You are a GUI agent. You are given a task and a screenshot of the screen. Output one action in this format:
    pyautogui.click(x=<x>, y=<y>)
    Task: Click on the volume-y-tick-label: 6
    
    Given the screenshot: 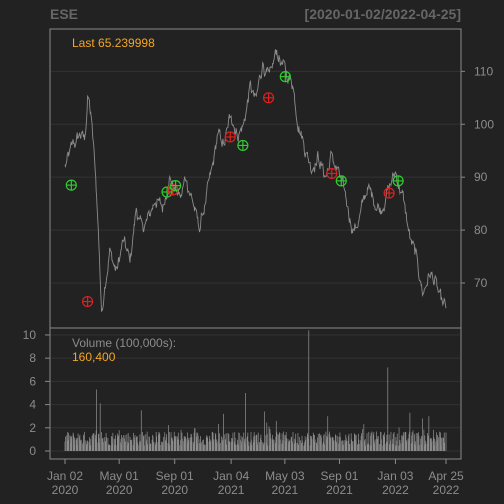 What is the action you would take?
    pyautogui.click(x=32, y=381)
    